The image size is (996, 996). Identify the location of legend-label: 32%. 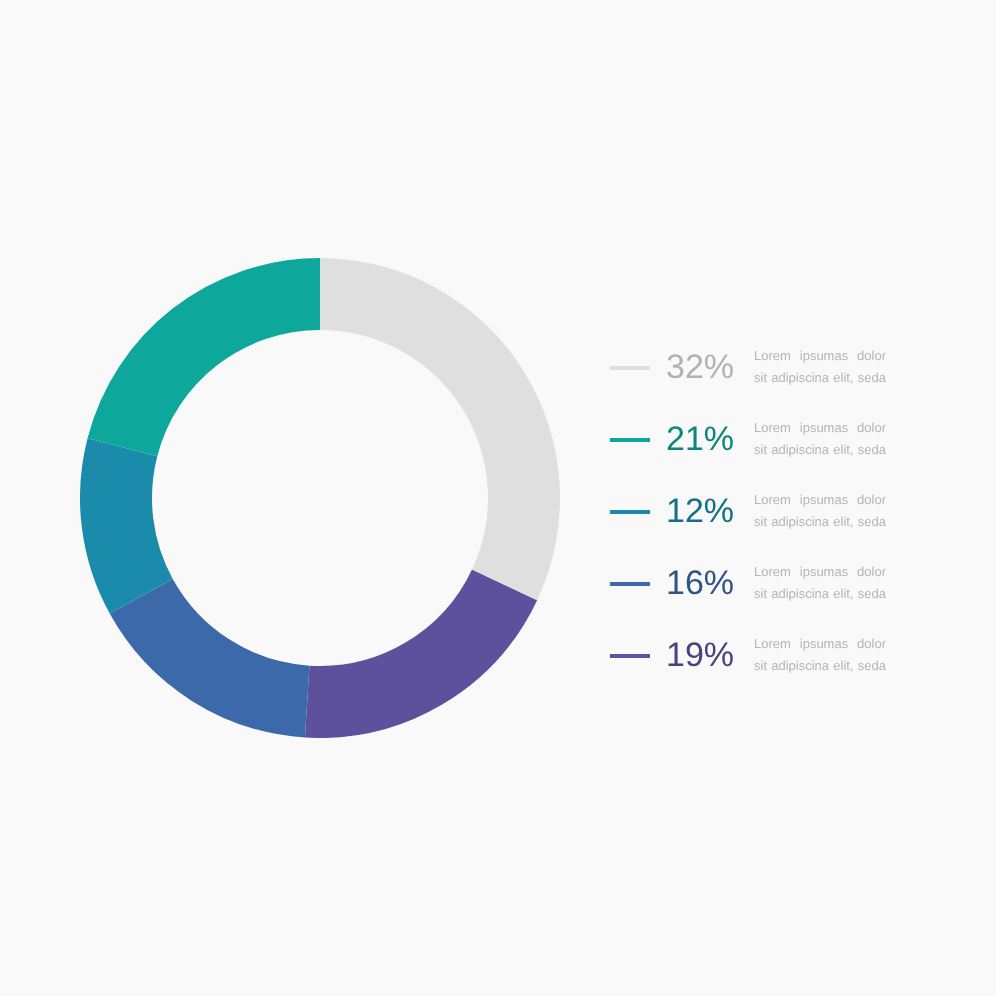
(701, 368).